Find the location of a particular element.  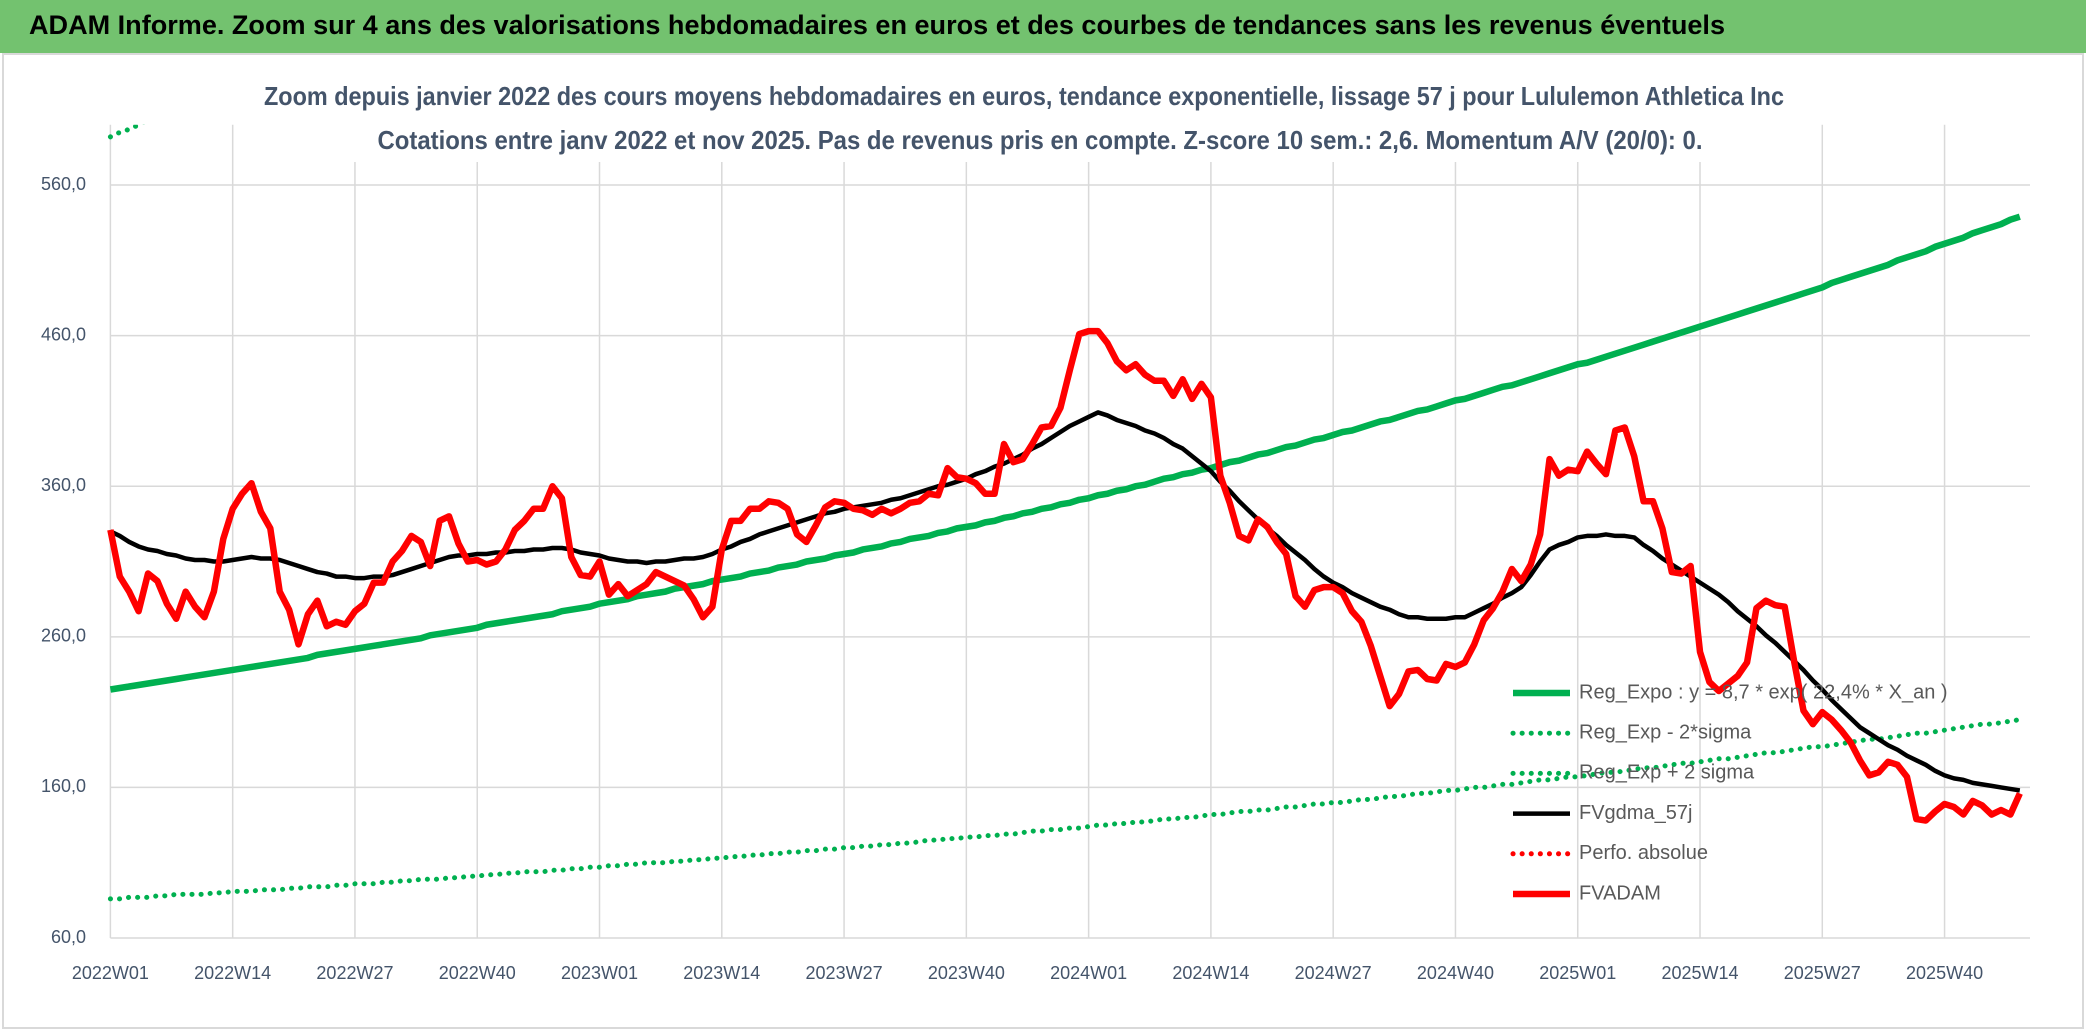

x-tick-label: 2025W14 is located at coordinates (1699, 973).